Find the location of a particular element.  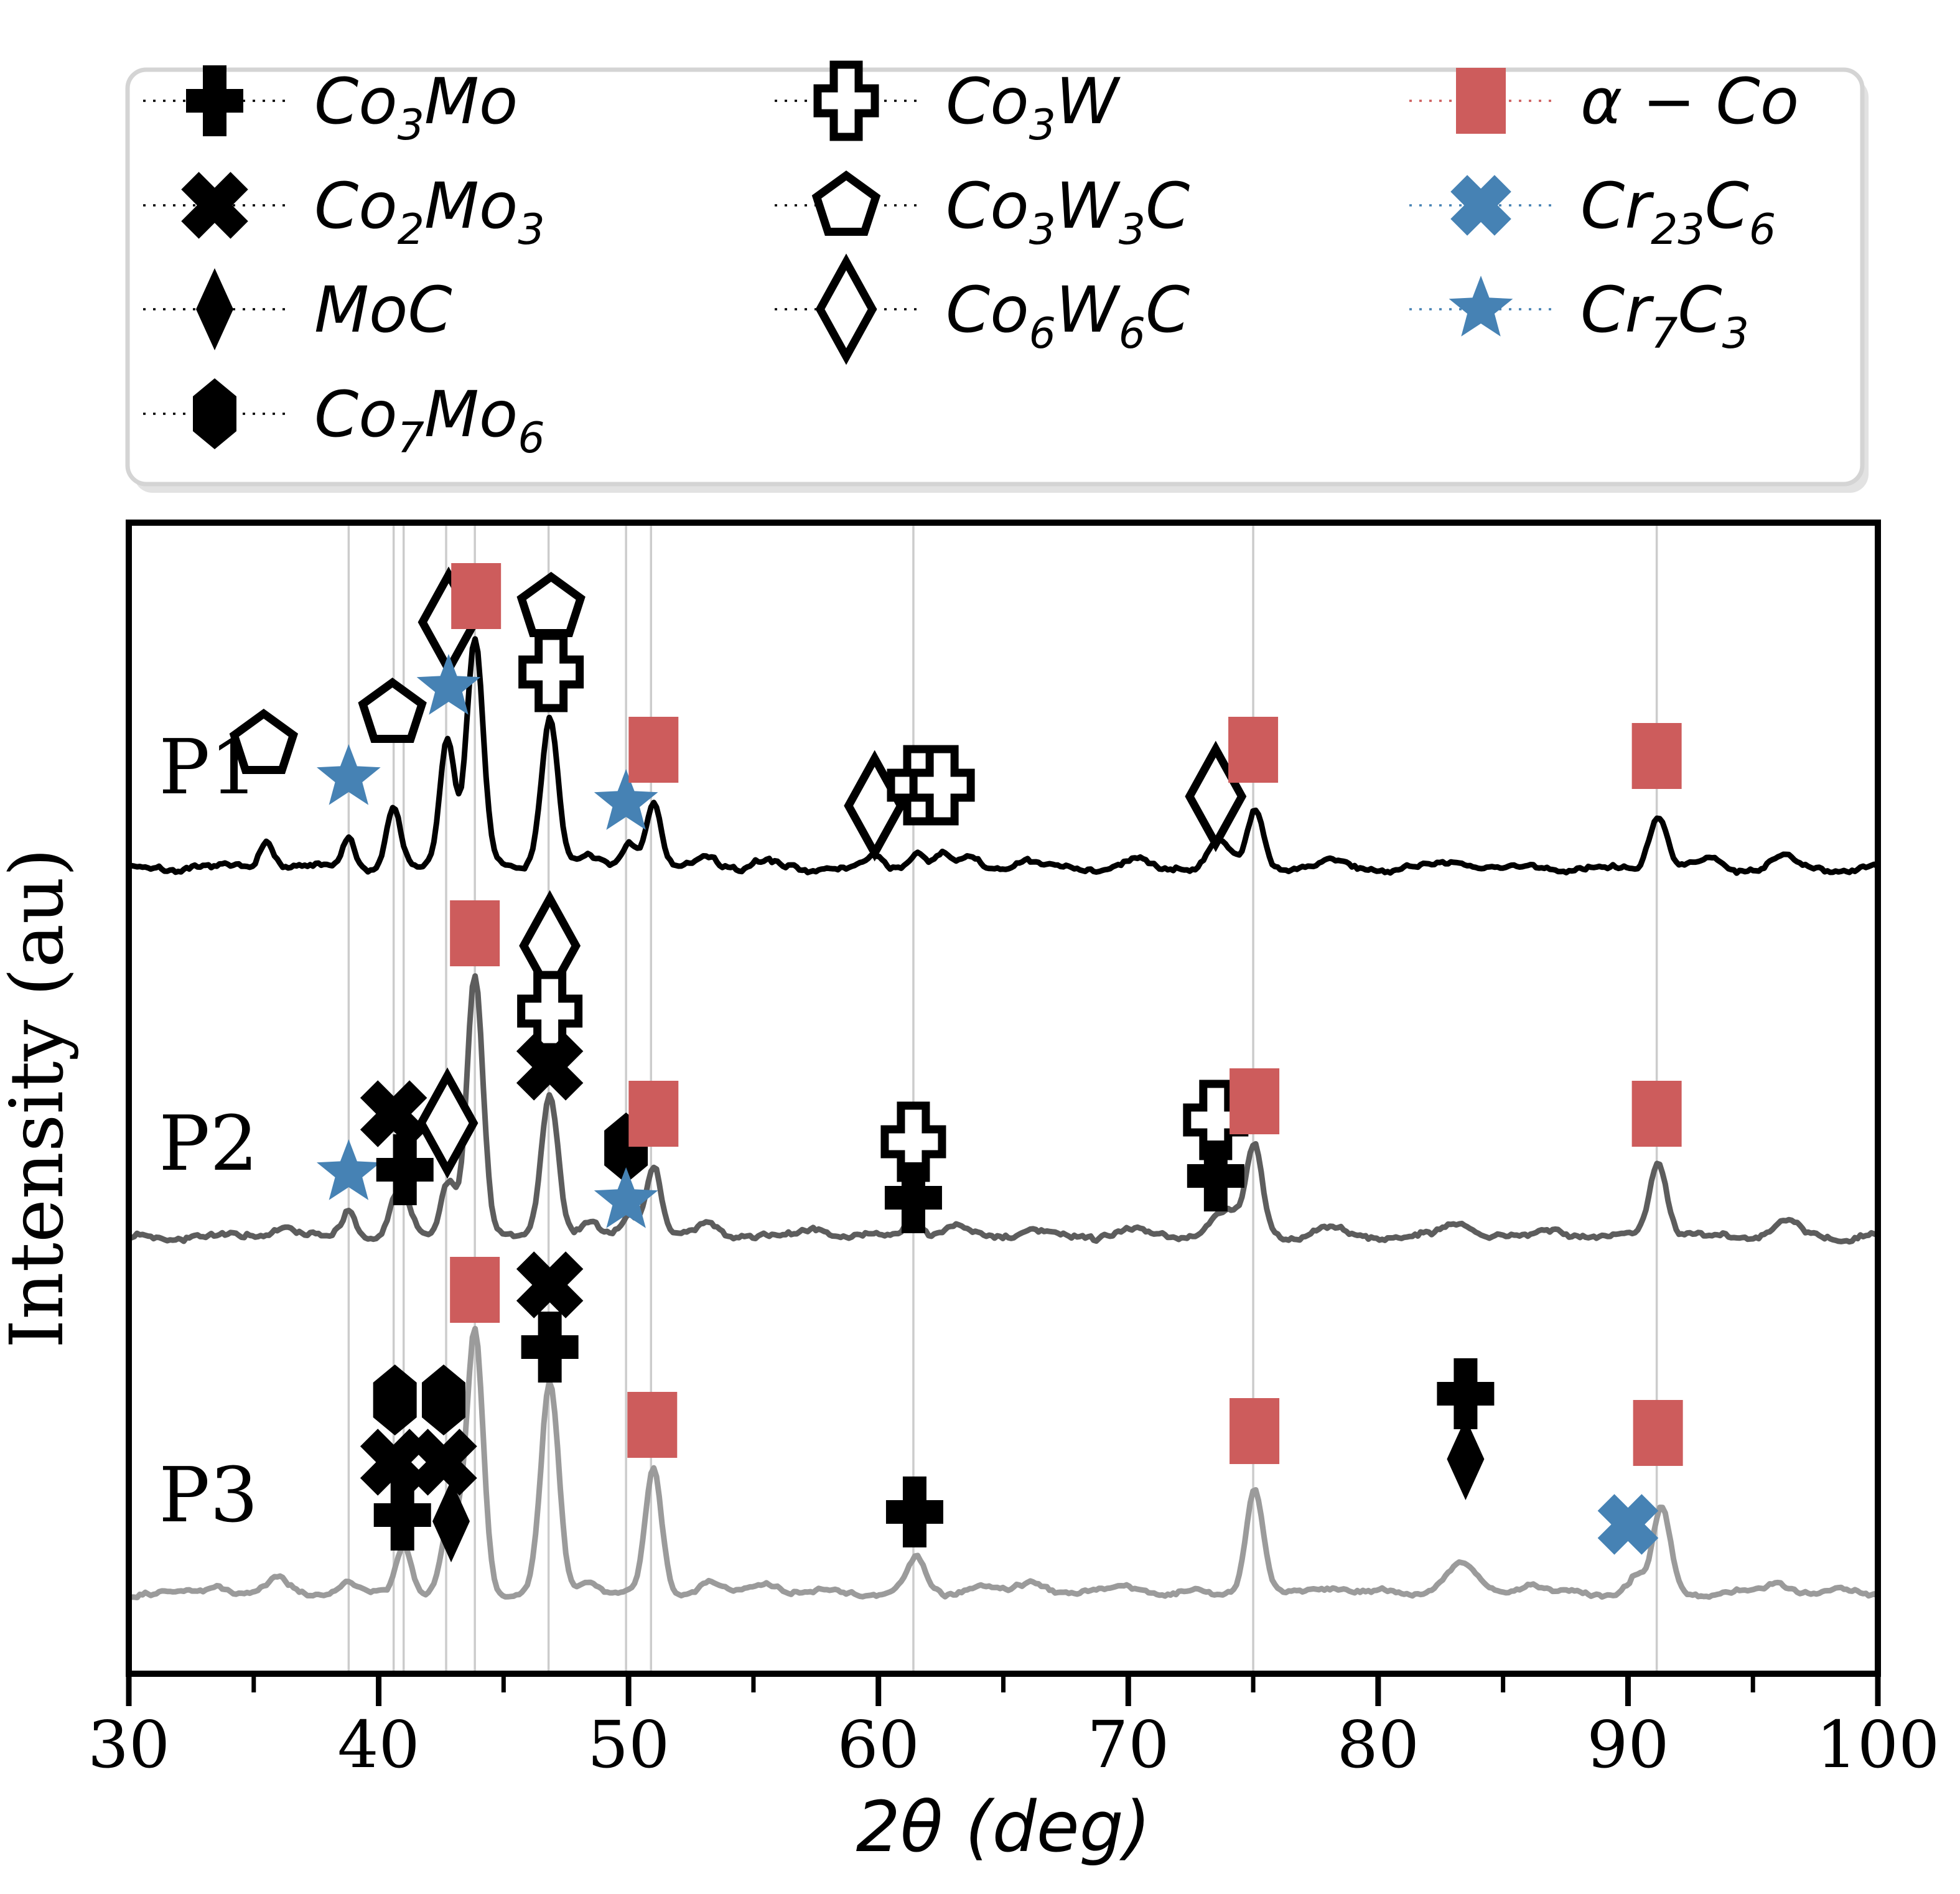

legend-label-cr7c3: Cr7C3 is located at coordinates (1664, 315).